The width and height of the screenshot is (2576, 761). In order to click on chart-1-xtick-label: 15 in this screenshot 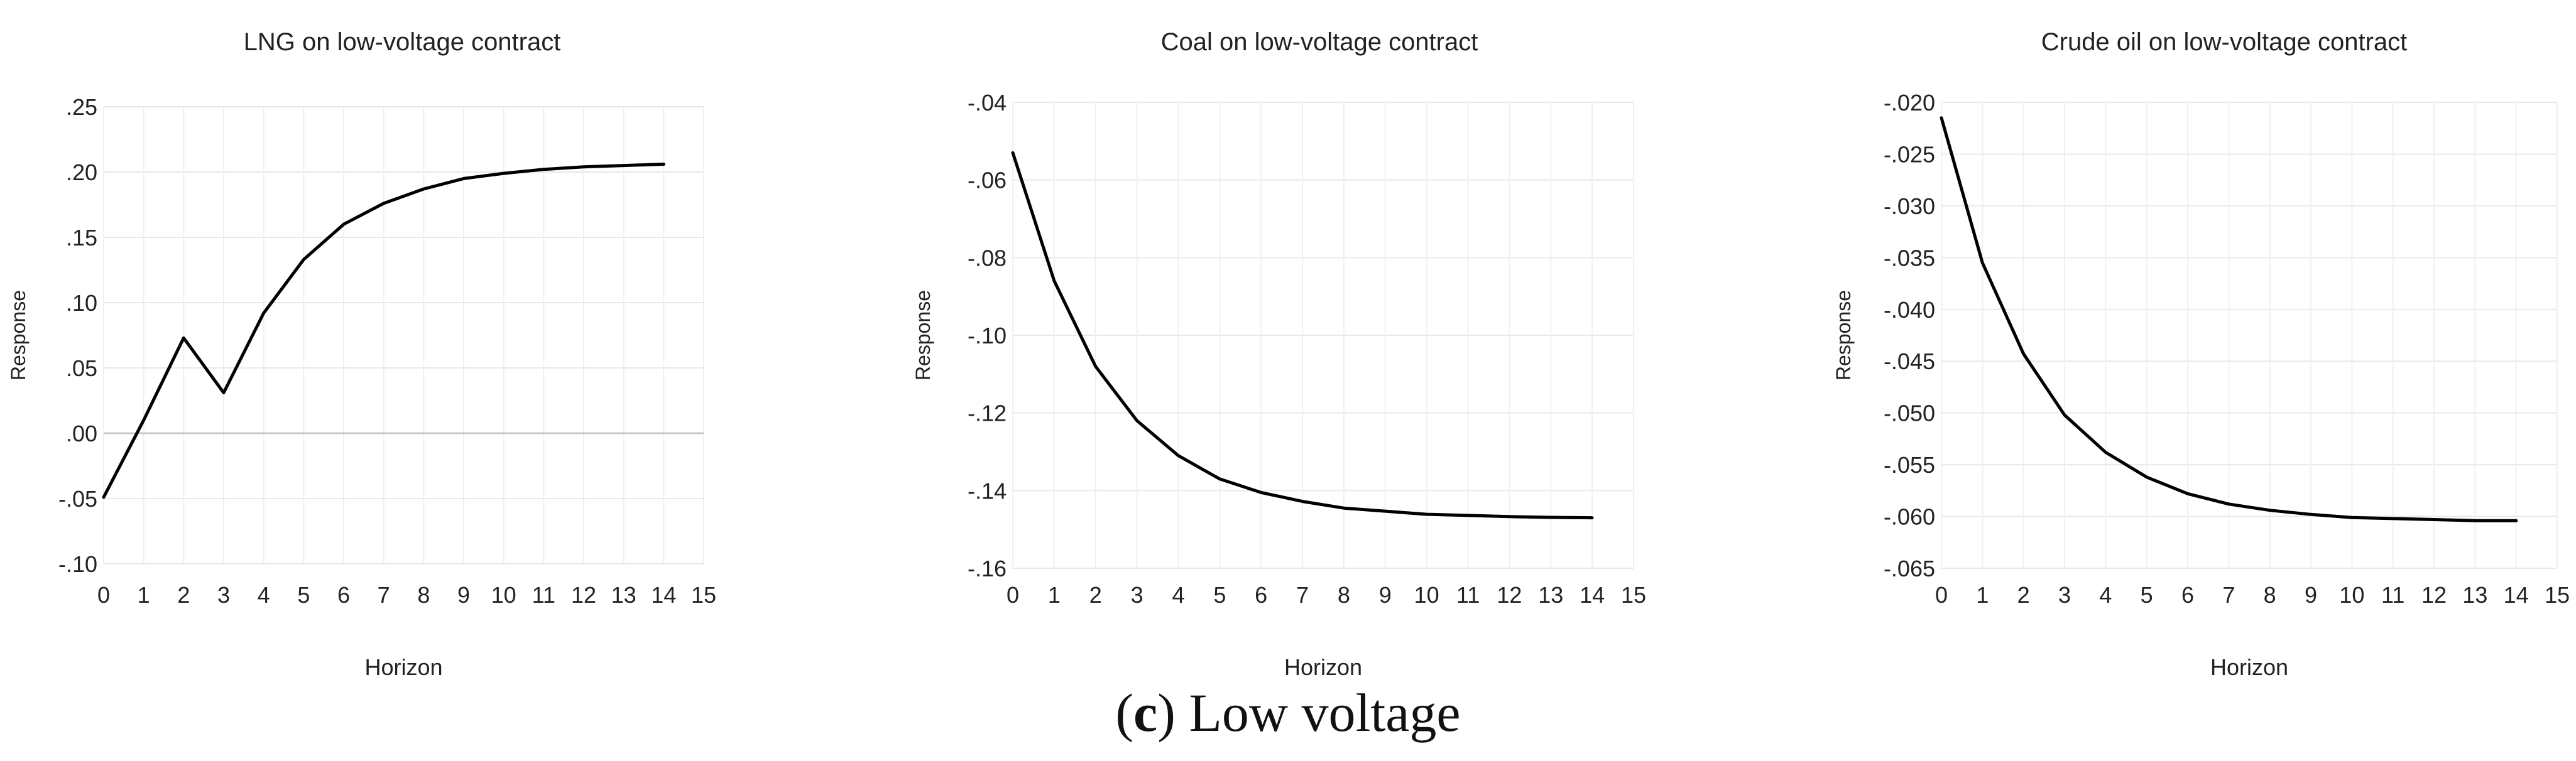, I will do `click(1633, 595)`.